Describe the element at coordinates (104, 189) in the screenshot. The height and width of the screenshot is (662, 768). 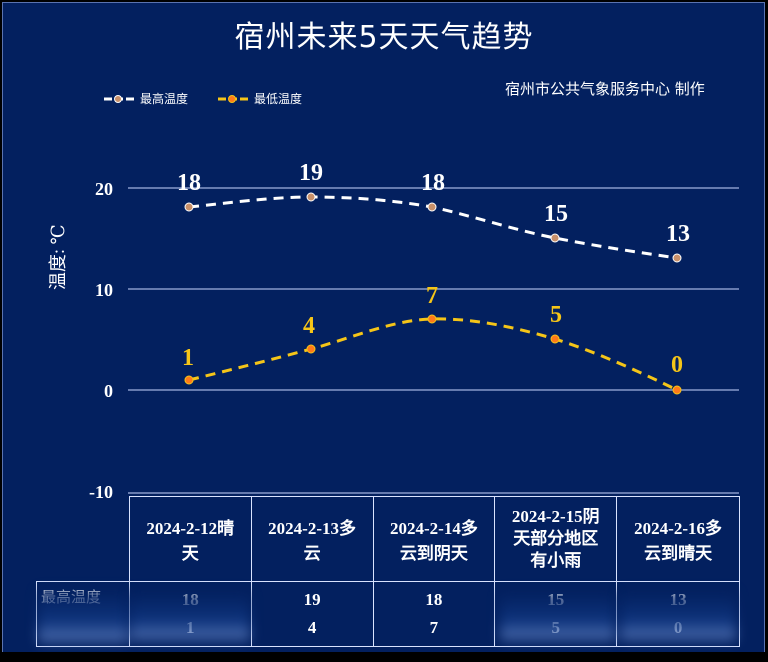
I see `svg-text: 20` at that location.